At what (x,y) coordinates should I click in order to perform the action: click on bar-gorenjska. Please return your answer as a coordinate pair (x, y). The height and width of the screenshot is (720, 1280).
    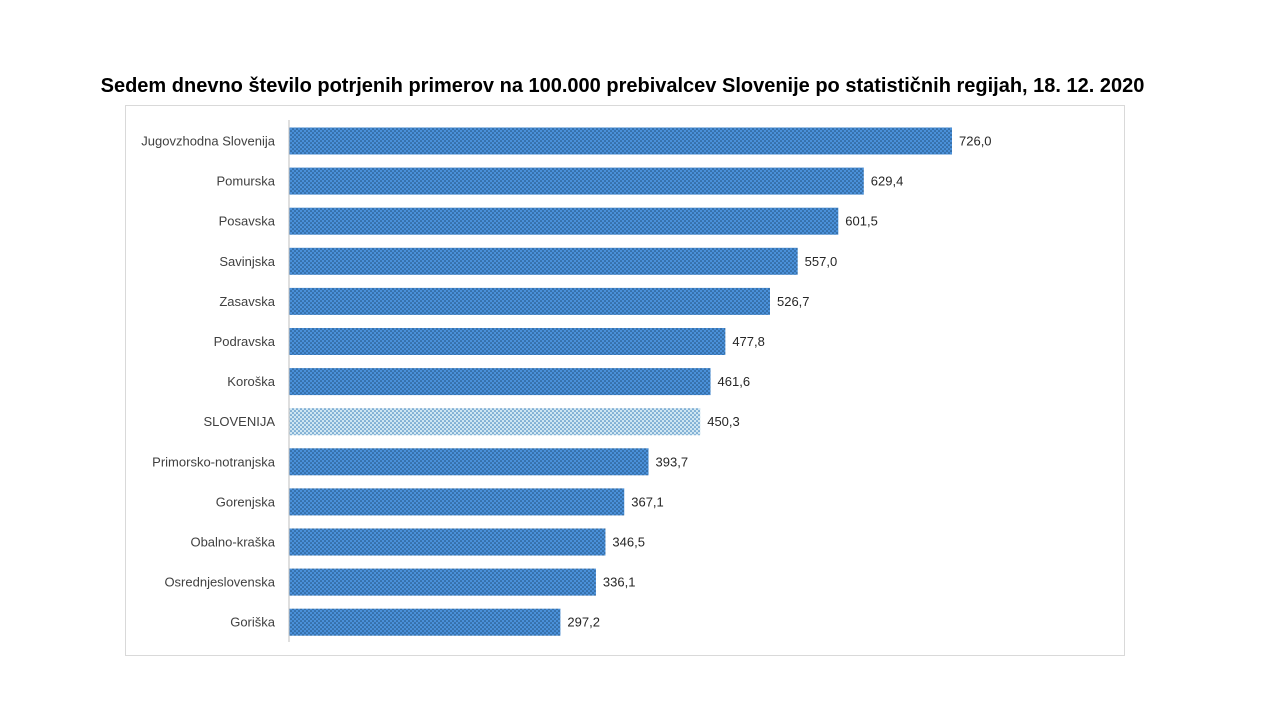
    Looking at the image, I should click on (457, 502).